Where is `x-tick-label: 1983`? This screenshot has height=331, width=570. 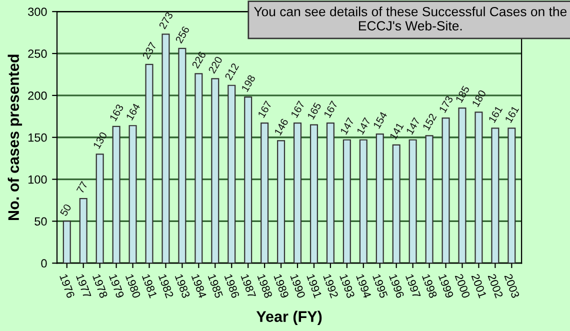
x-tick-label: 1983 is located at coordinates (182, 286).